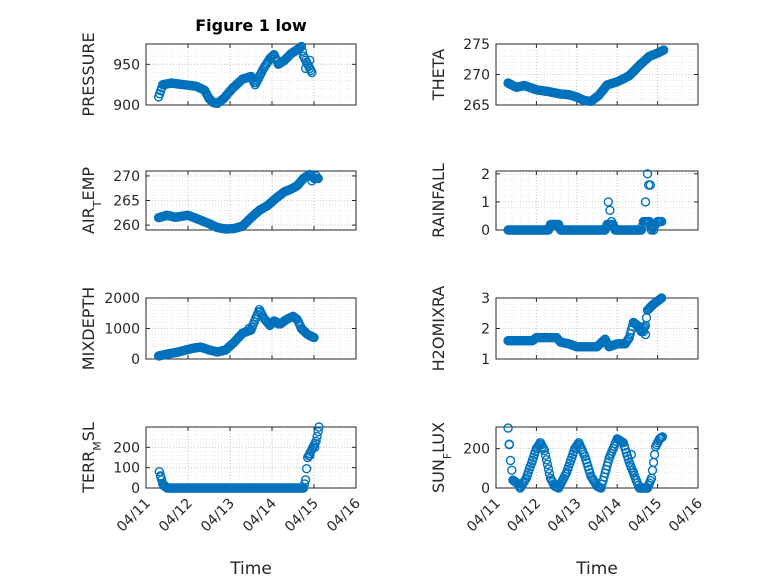 The height and width of the screenshot is (583, 778). I want to click on y-axis-label-main: THETA, so click(438, 75).